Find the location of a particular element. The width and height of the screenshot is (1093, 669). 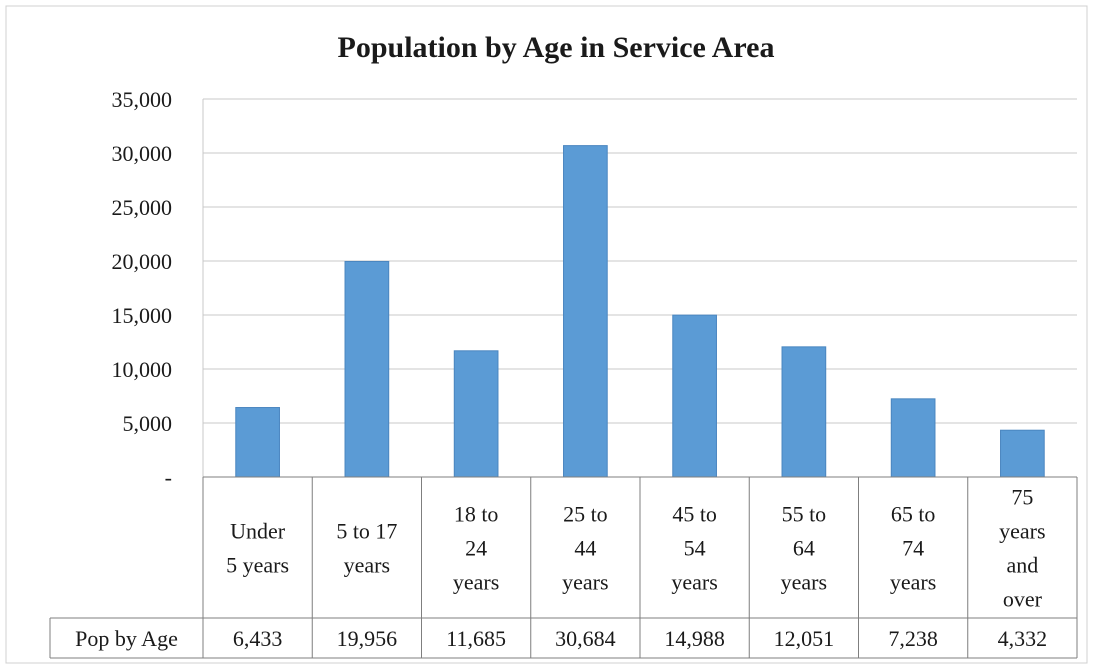

y-tick-label: 10,000 is located at coordinates (142, 369).